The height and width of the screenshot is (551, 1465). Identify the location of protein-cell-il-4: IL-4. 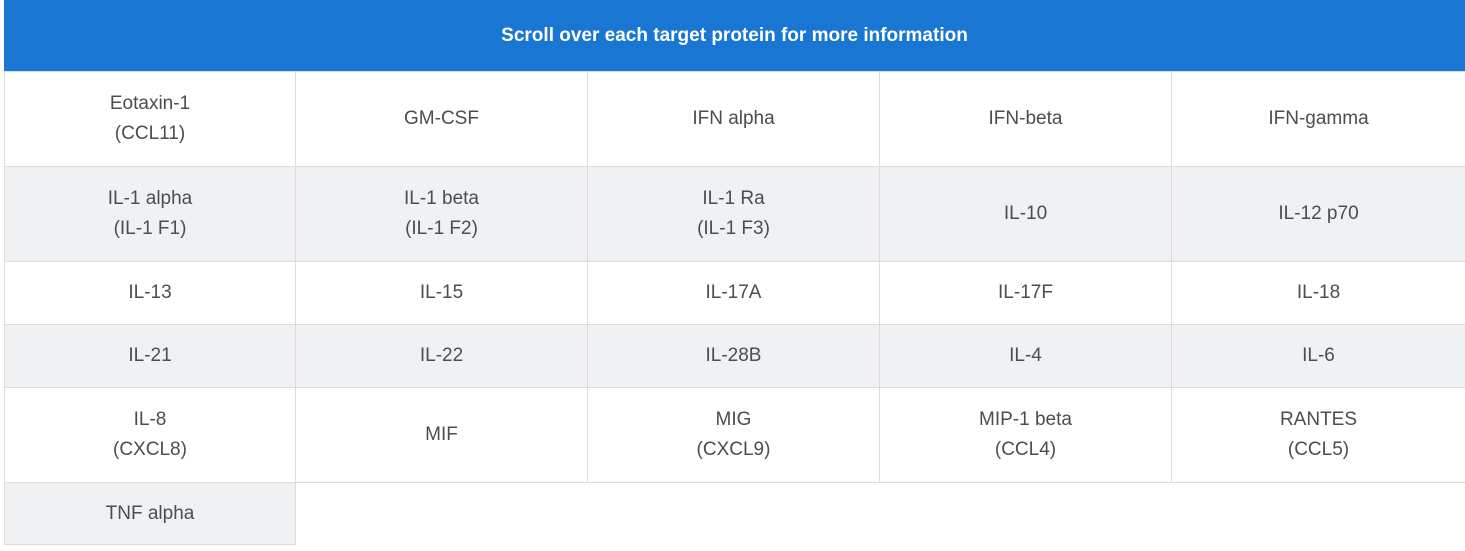
(1026, 356).